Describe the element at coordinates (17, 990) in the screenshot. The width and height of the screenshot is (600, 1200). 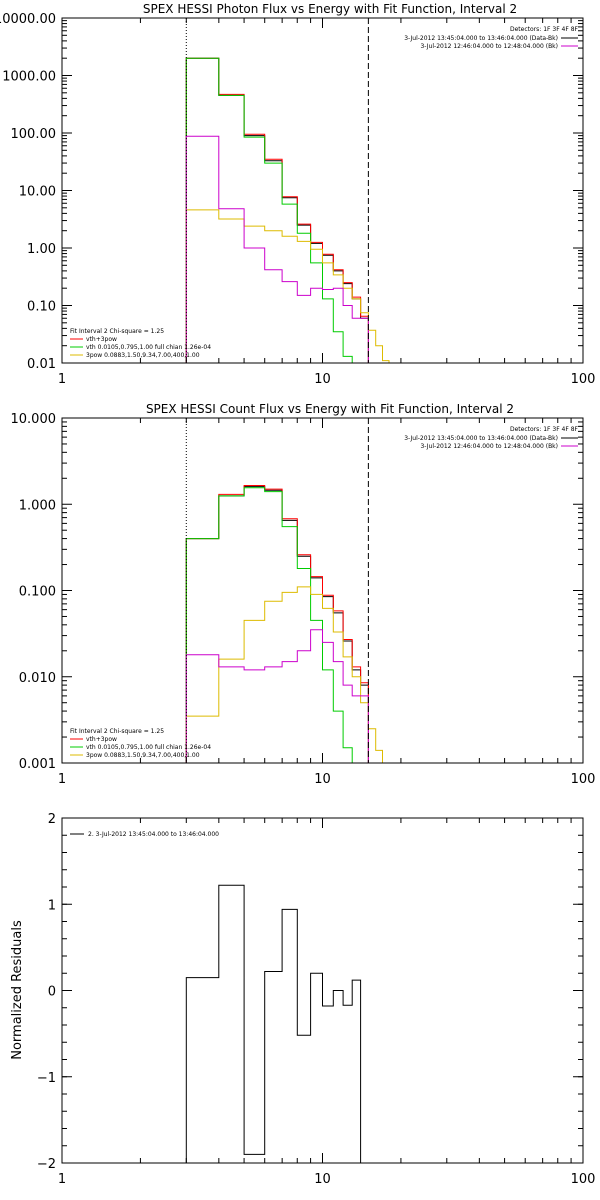
I see `y-axis-label: Normalized Residuals` at that location.